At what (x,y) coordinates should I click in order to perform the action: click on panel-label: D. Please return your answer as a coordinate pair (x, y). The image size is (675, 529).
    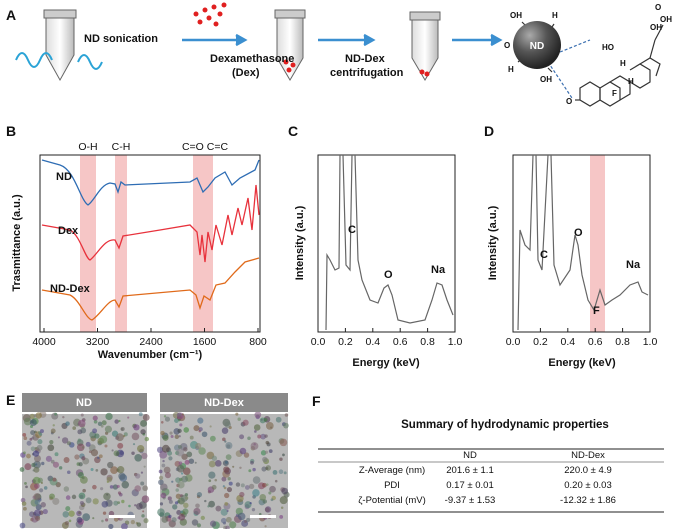
    Looking at the image, I should click on (489, 131).